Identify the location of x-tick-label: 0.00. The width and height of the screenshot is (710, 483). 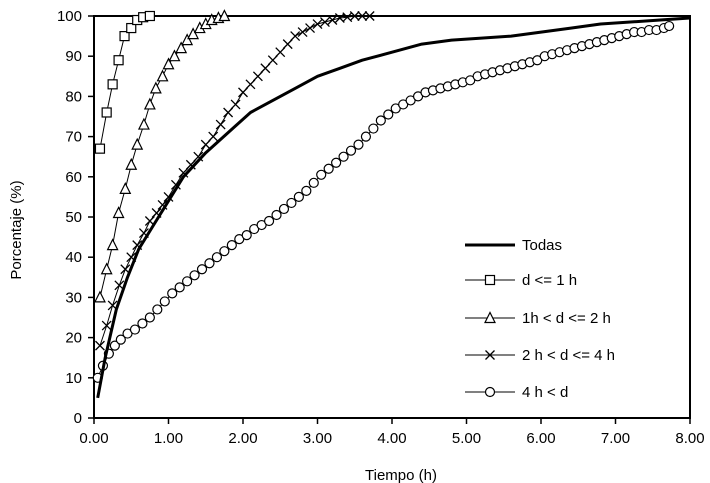
(93, 438).